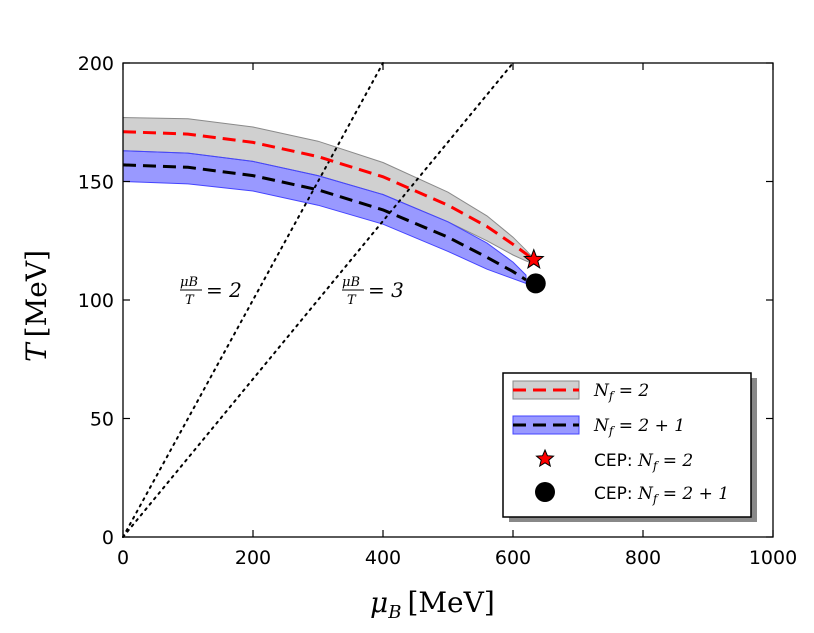 The image size is (814, 633). I want to click on x-tick-label: 600, so click(513, 558).